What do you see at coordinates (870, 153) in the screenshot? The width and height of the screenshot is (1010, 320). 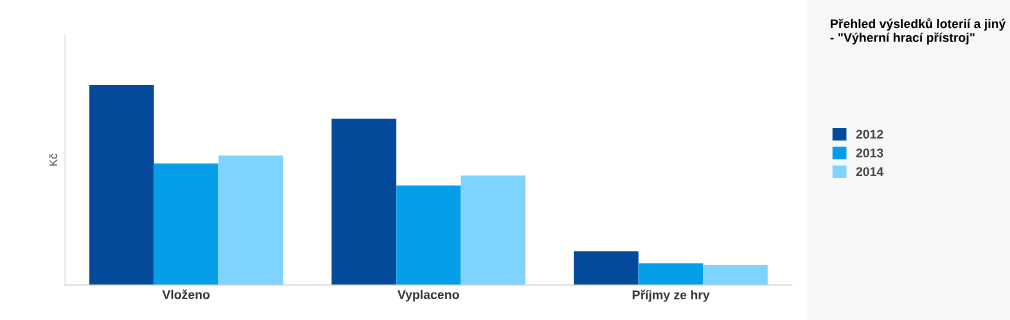 I see `legend-label: 2013` at bounding box center [870, 153].